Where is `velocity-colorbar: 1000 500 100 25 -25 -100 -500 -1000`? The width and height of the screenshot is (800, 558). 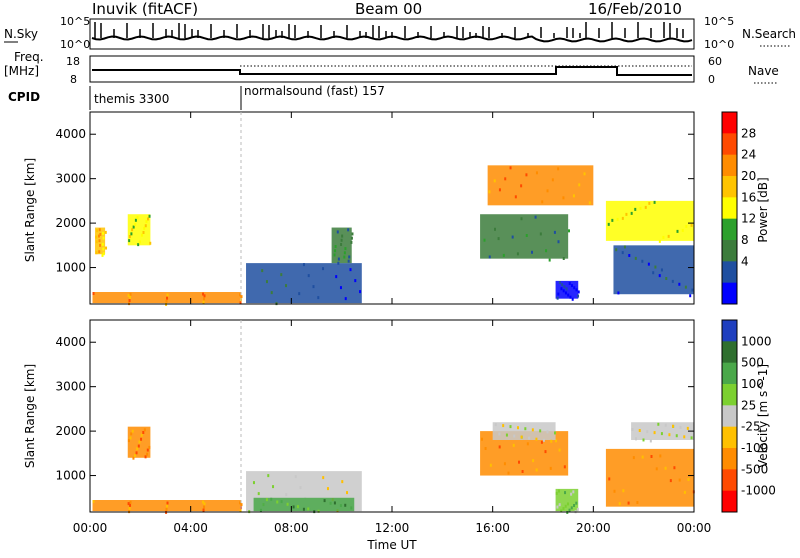
velocity-colorbar: 1000 500 100 25 -25 -100 -500 -1000 is located at coordinates (748, 416).